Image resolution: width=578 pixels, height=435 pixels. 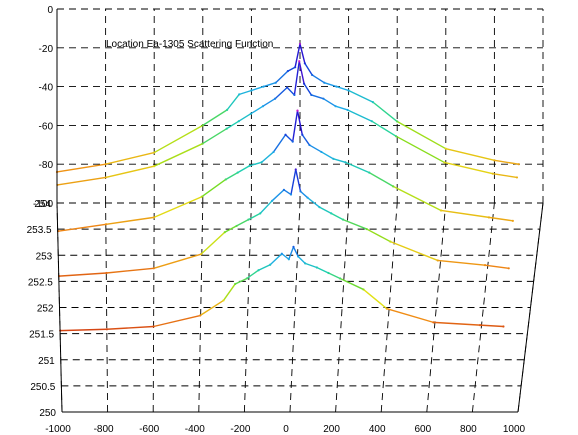 What do you see at coordinates (468, 429) in the screenshot?
I see `x-tick-label: 800` at bounding box center [468, 429].